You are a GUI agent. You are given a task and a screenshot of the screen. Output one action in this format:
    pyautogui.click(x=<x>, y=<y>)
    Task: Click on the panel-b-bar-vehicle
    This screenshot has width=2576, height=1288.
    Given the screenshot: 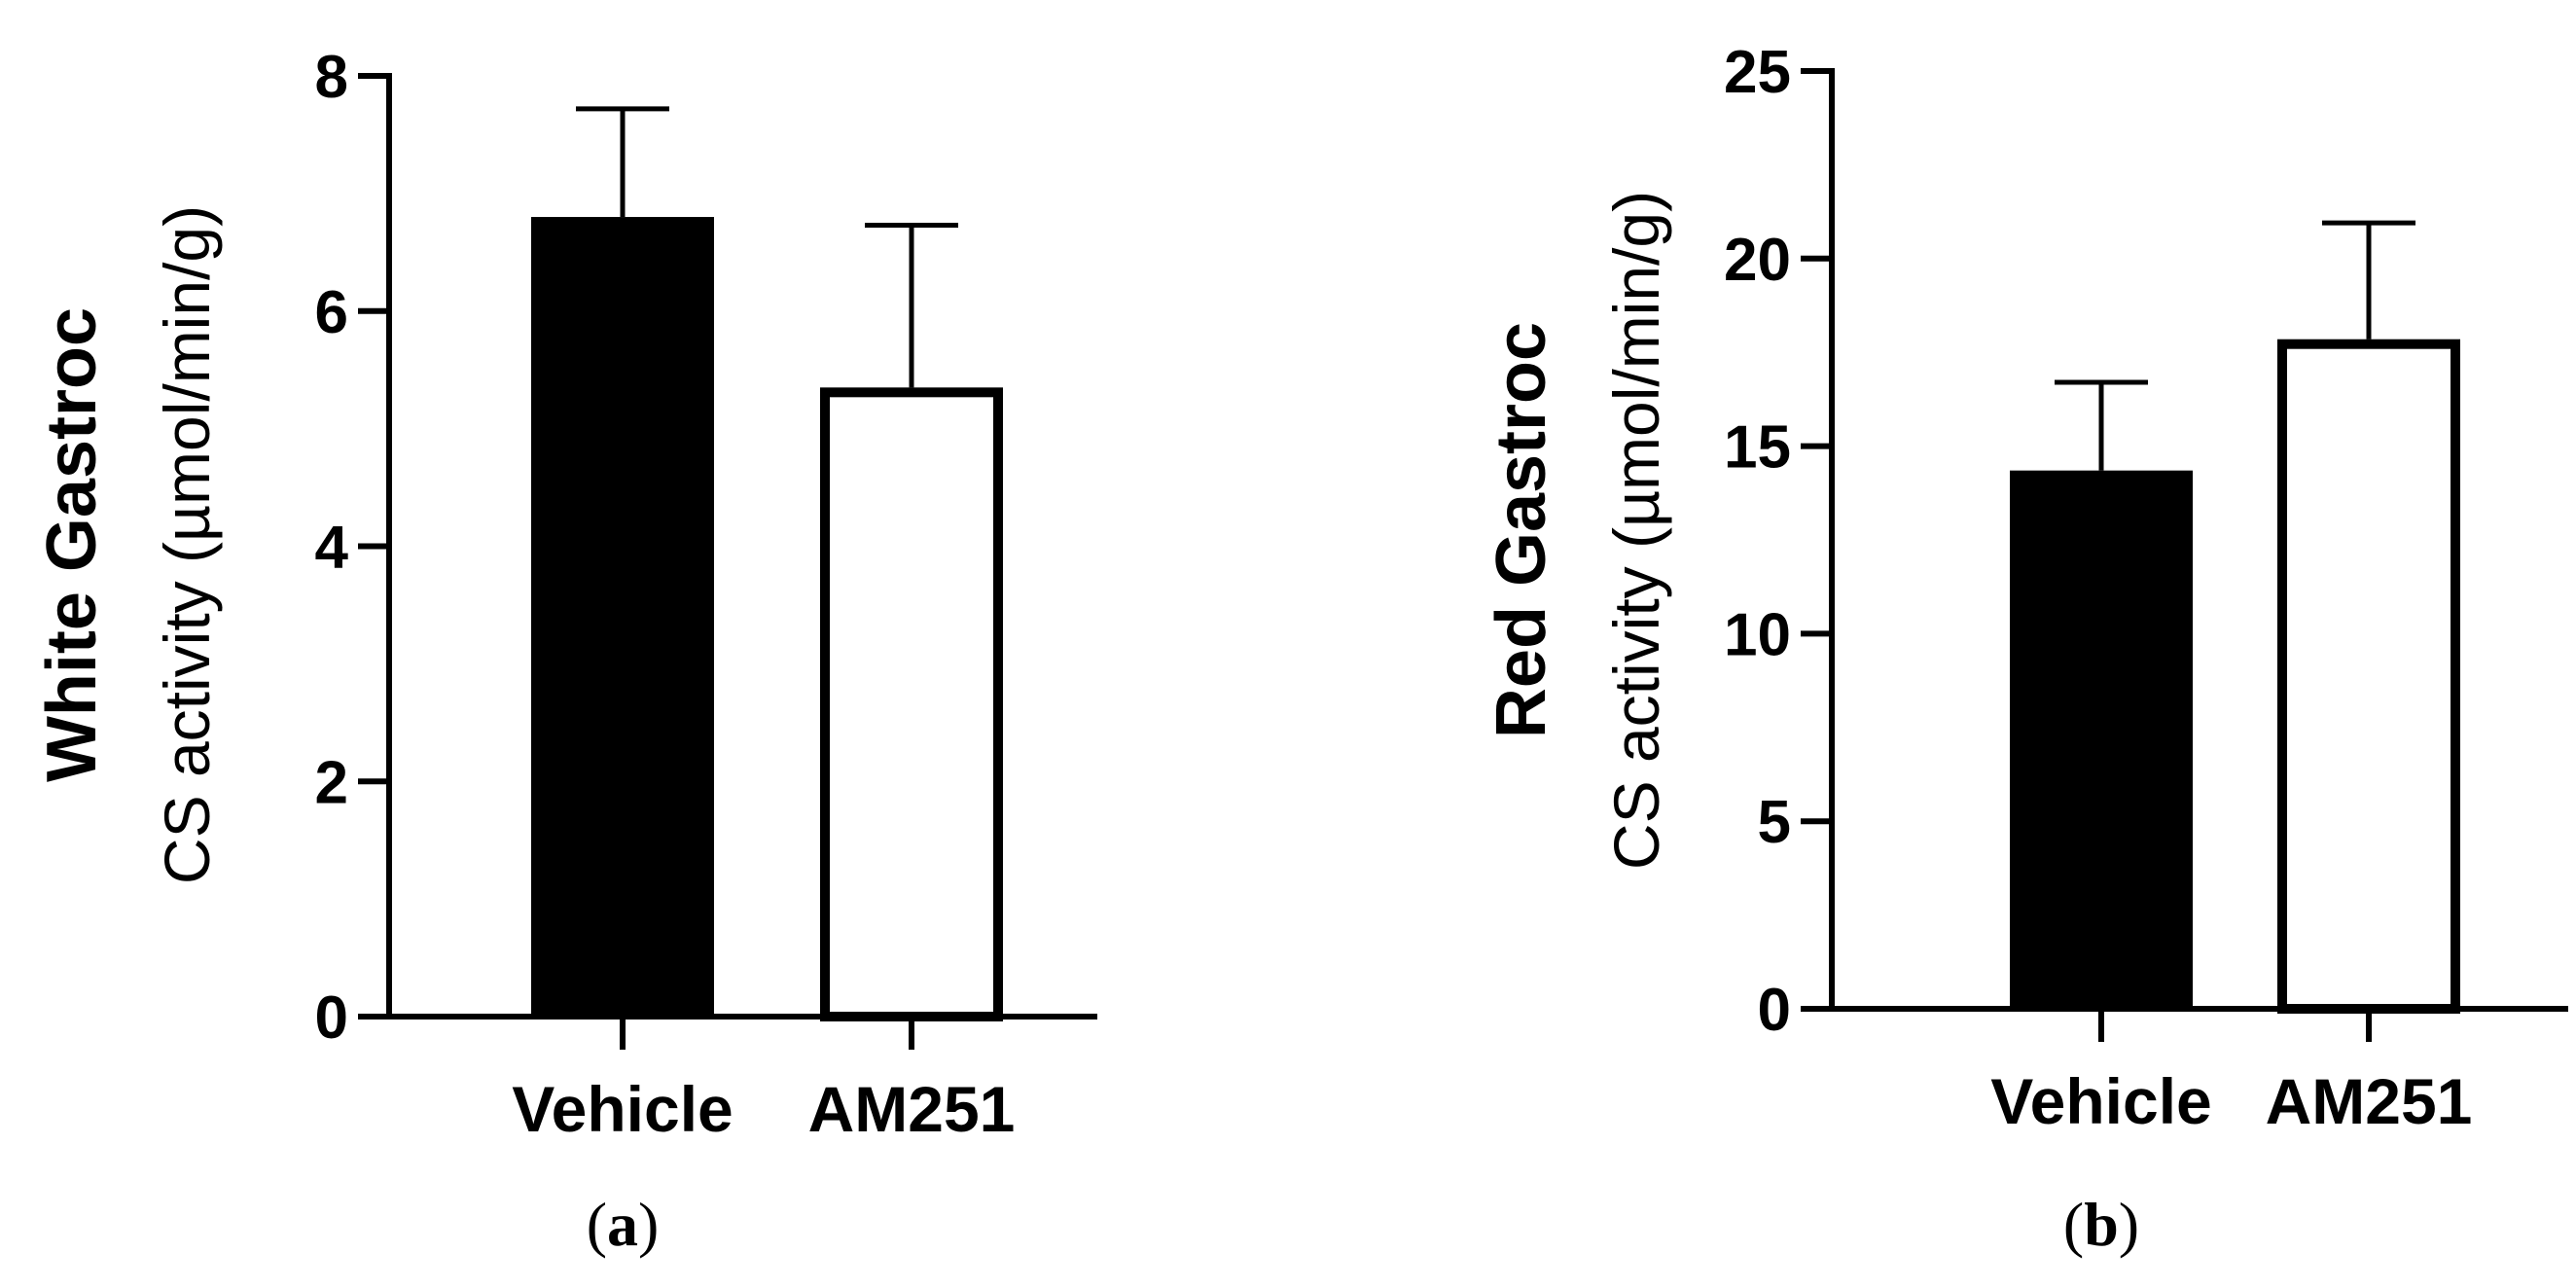 What is the action you would take?
    pyautogui.click(x=2101, y=739)
    